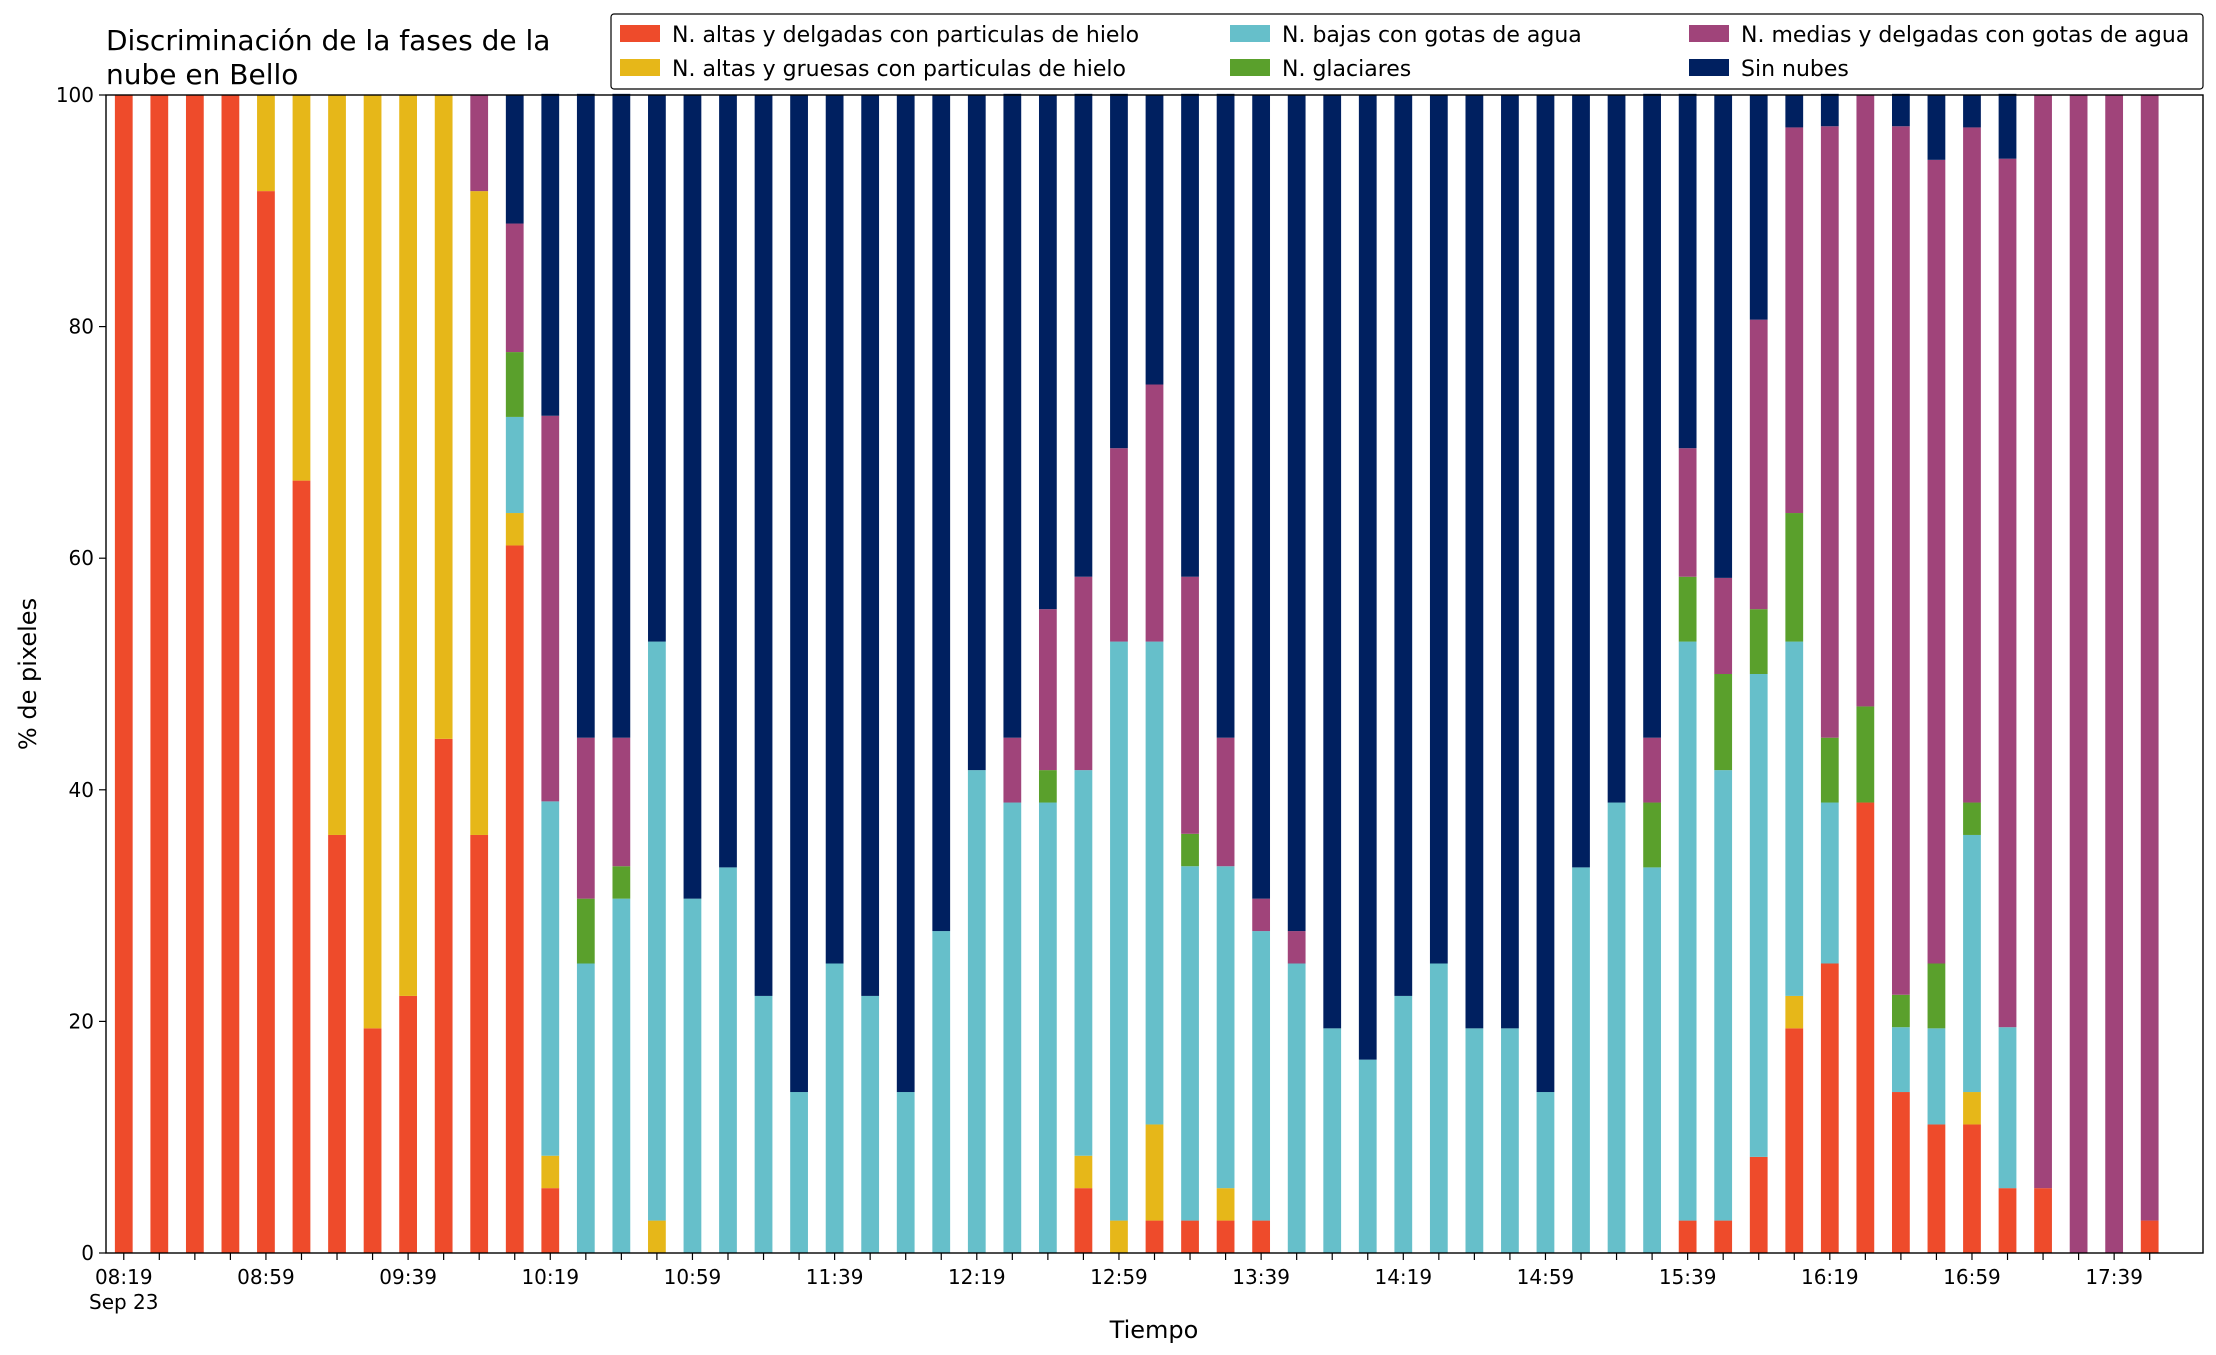 This screenshot has width=2216, height=1355. I want to click on x-tick-label: 11:39, so click(835, 1277).